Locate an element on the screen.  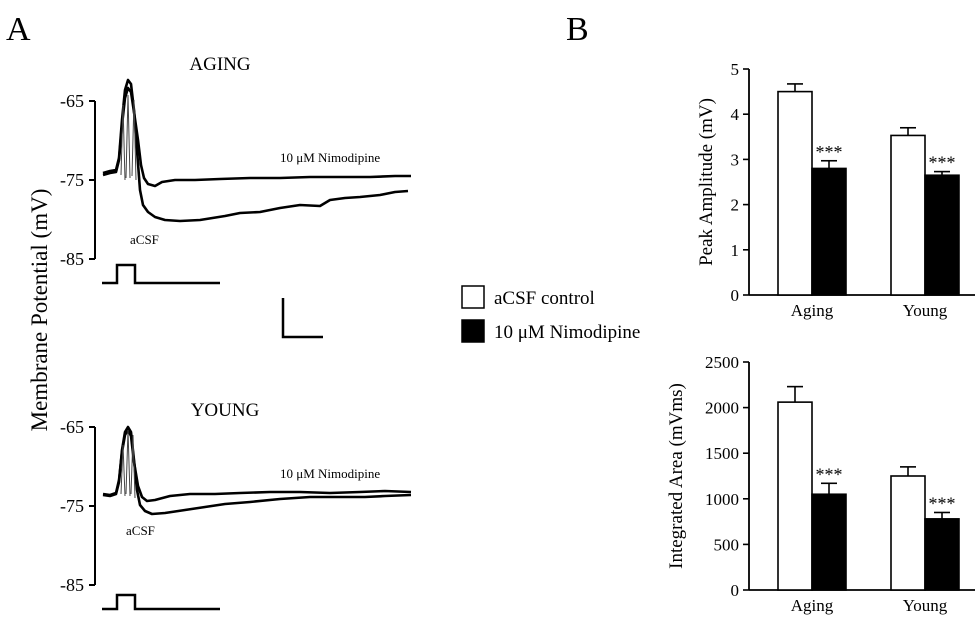
aging-acsf-label: aCSF is located at coordinates (144, 239).